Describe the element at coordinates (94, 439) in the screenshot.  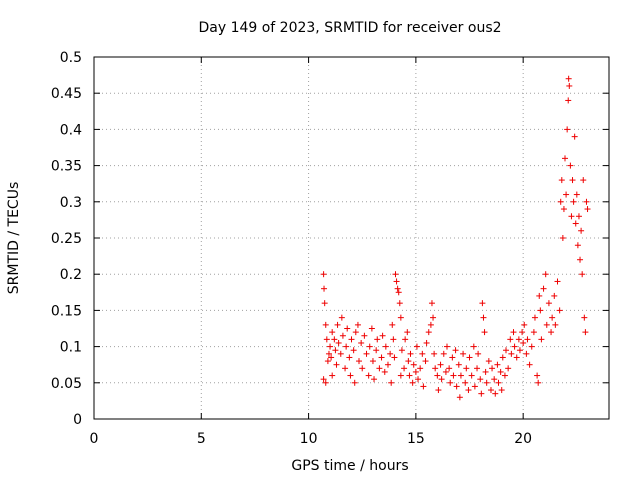
I see `x-tick-label: 0` at that location.